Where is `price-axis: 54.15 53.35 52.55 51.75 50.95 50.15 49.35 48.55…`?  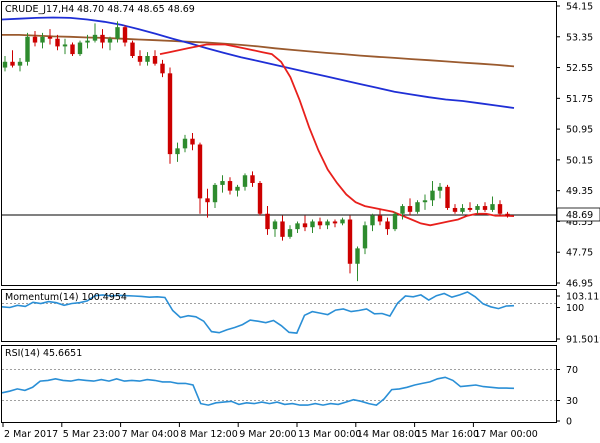
price-axis: 54.15 53.35 52.55 51.75 50.95 50.15 49.35 48.55… is located at coordinates (574, 146).